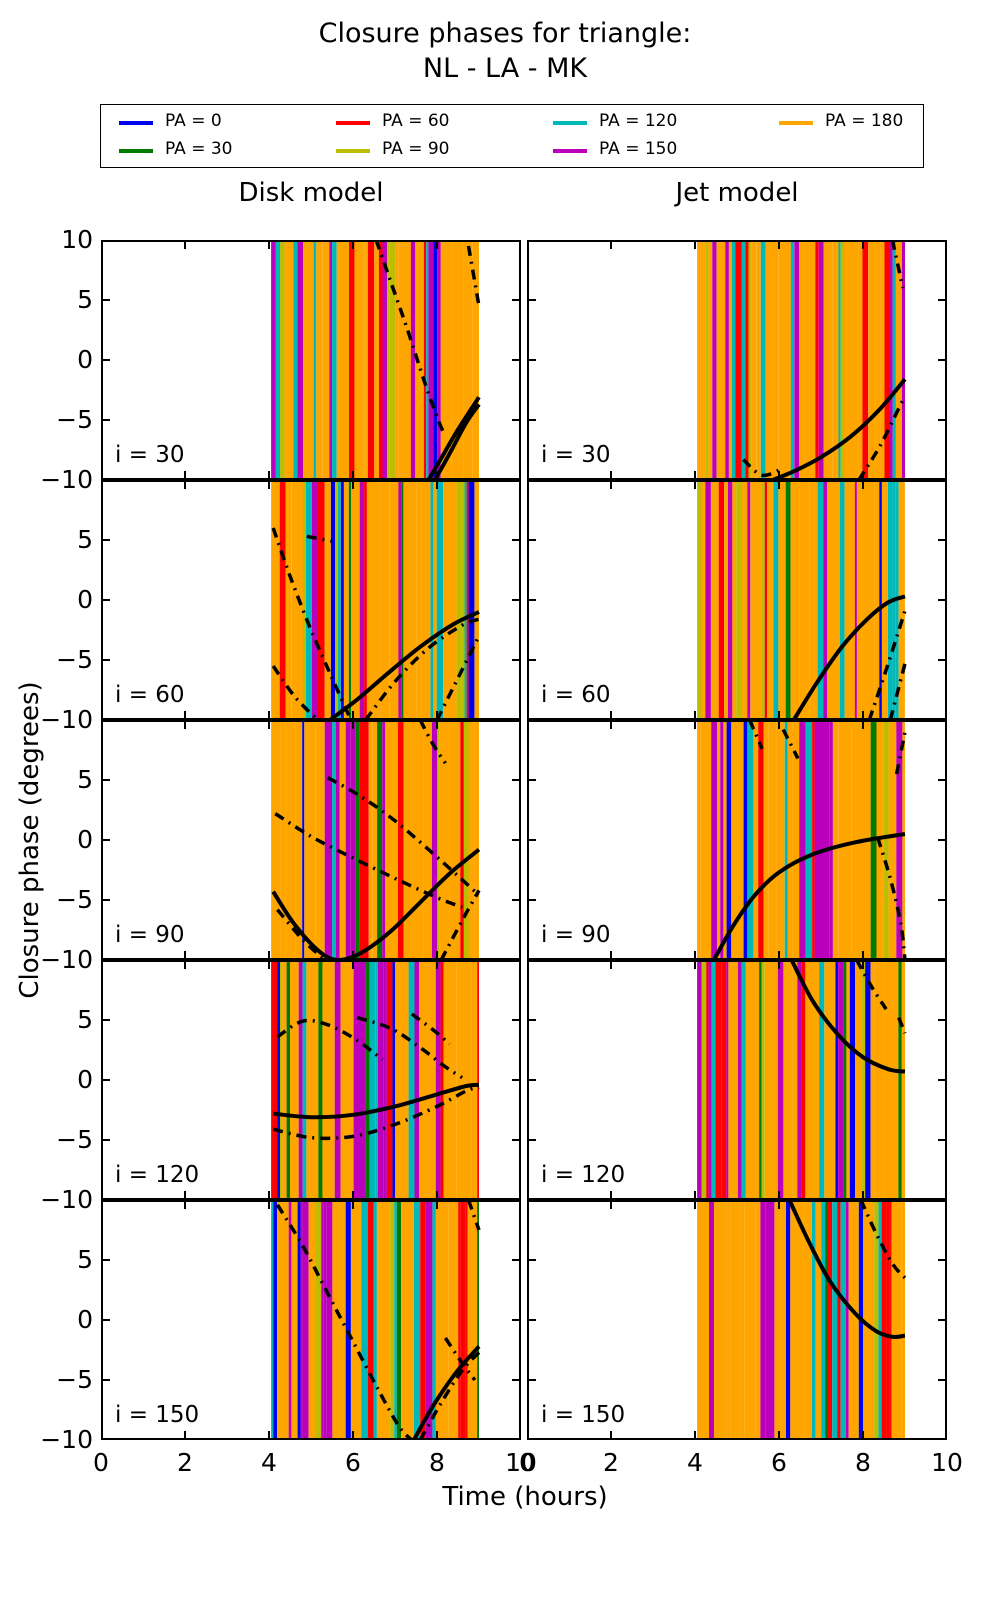 This screenshot has width=1000, height=1600. What do you see at coordinates (527, 1462) in the screenshot?
I see `x-tick-label: 0` at bounding box center [527, 1462].